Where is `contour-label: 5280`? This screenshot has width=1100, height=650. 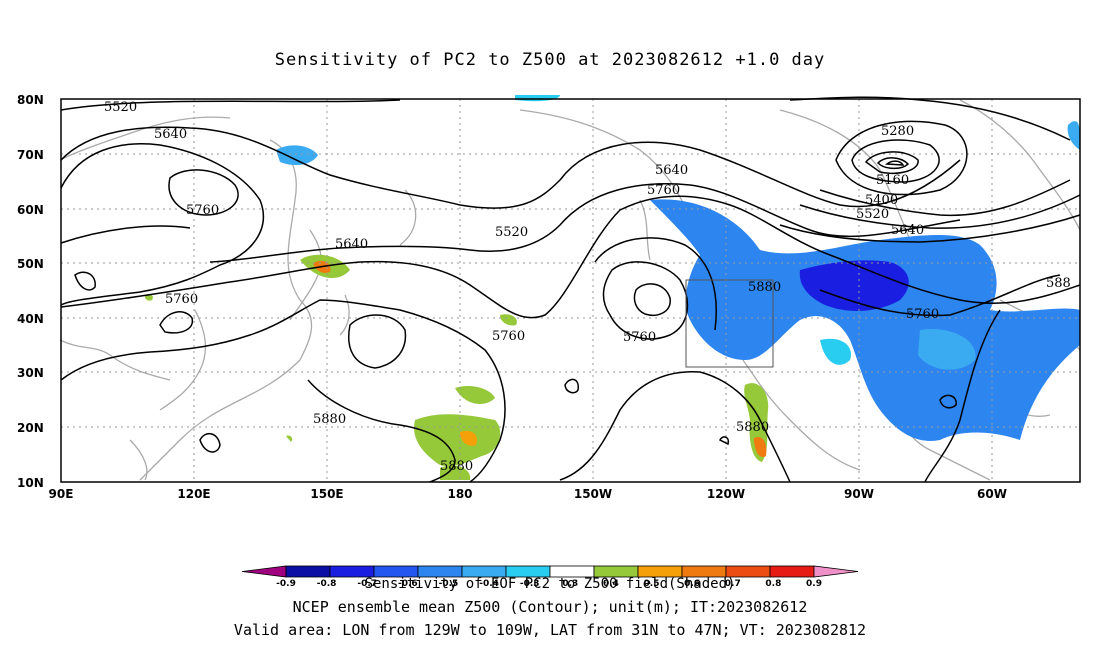
contour-label: 5280 is located at coordinates (897, 131).